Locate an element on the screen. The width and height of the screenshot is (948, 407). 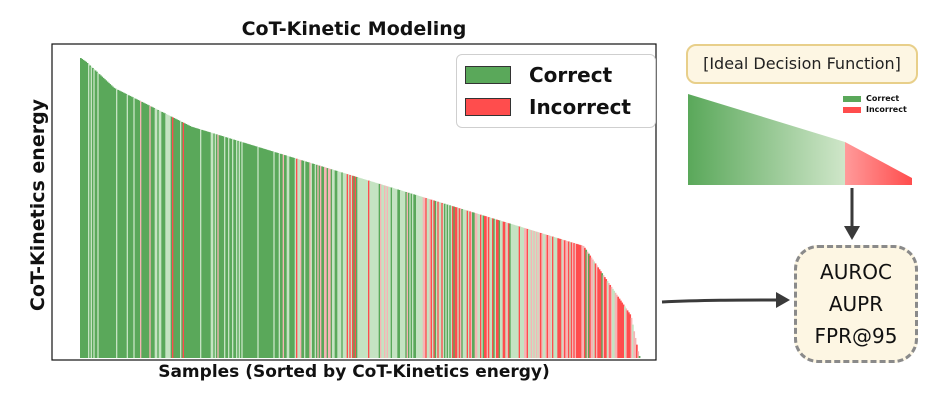
legend-swatch-incorrect is located at coordinates (488, 107).